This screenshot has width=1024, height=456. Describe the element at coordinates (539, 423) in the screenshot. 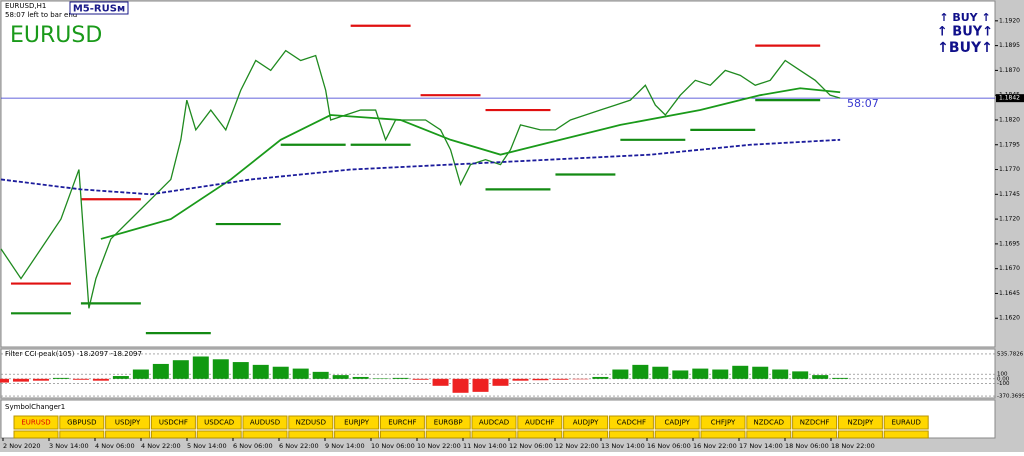

I see `symbol-button-label: AUDCHF` at that location.